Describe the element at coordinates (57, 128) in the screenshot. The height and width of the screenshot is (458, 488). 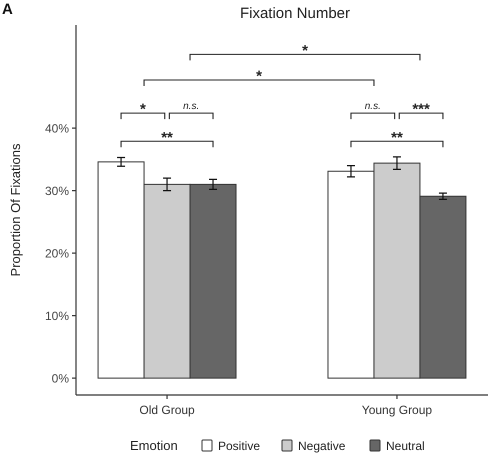
I see `y-tick-label: 40%` at that location.